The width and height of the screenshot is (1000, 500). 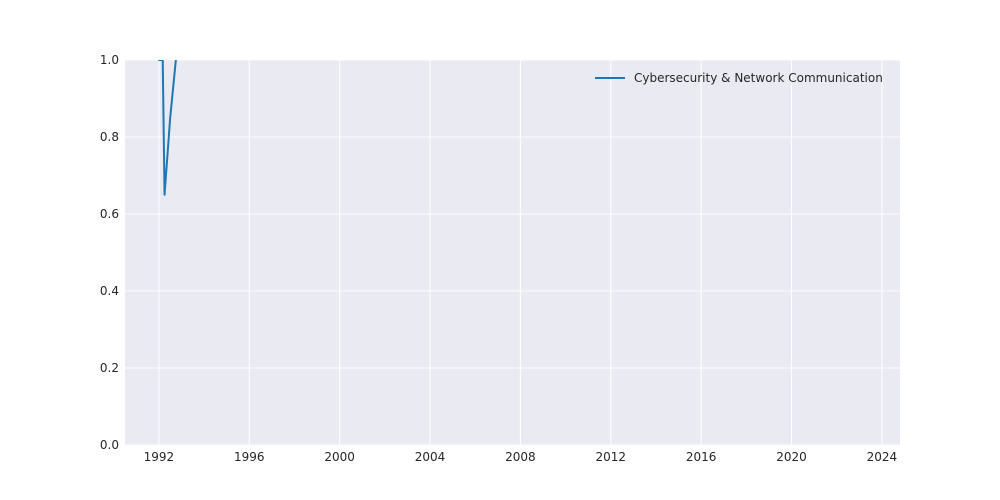 I want to click on x-tick-label: 2016, so click(x=701, y=457).